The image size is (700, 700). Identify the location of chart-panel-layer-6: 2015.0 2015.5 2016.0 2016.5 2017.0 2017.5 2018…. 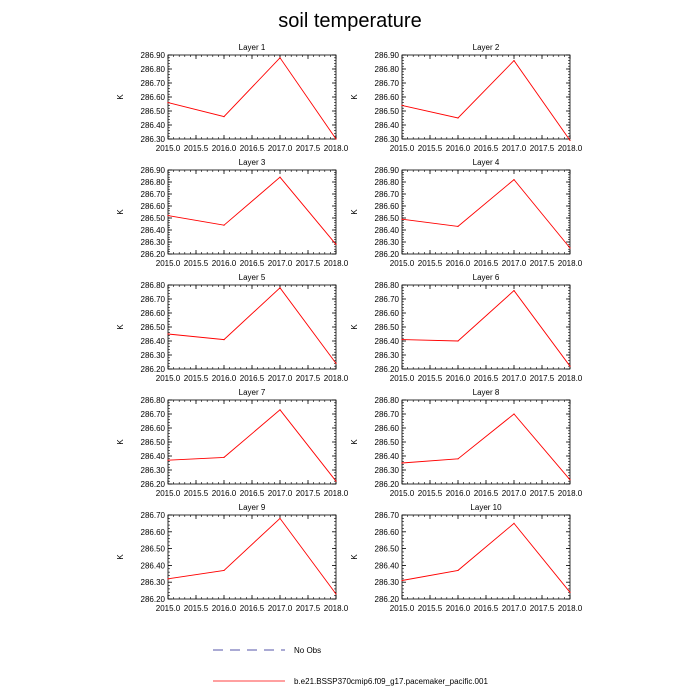
(466, 328).